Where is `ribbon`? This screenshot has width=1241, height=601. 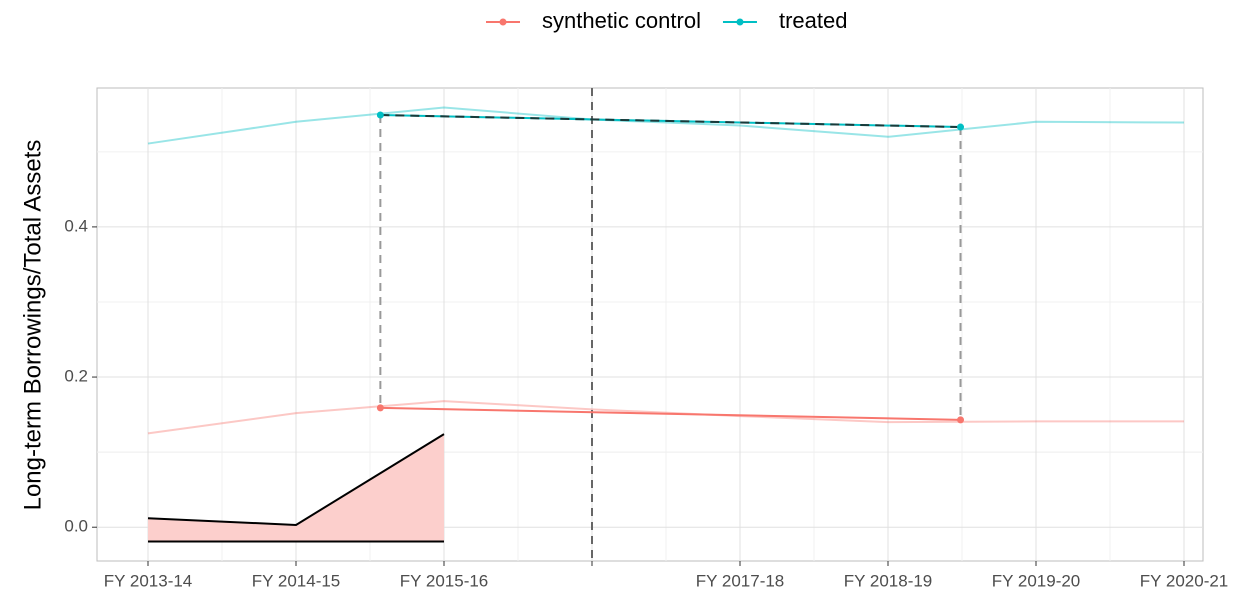
ribbon is located at coordinates (296, 488).